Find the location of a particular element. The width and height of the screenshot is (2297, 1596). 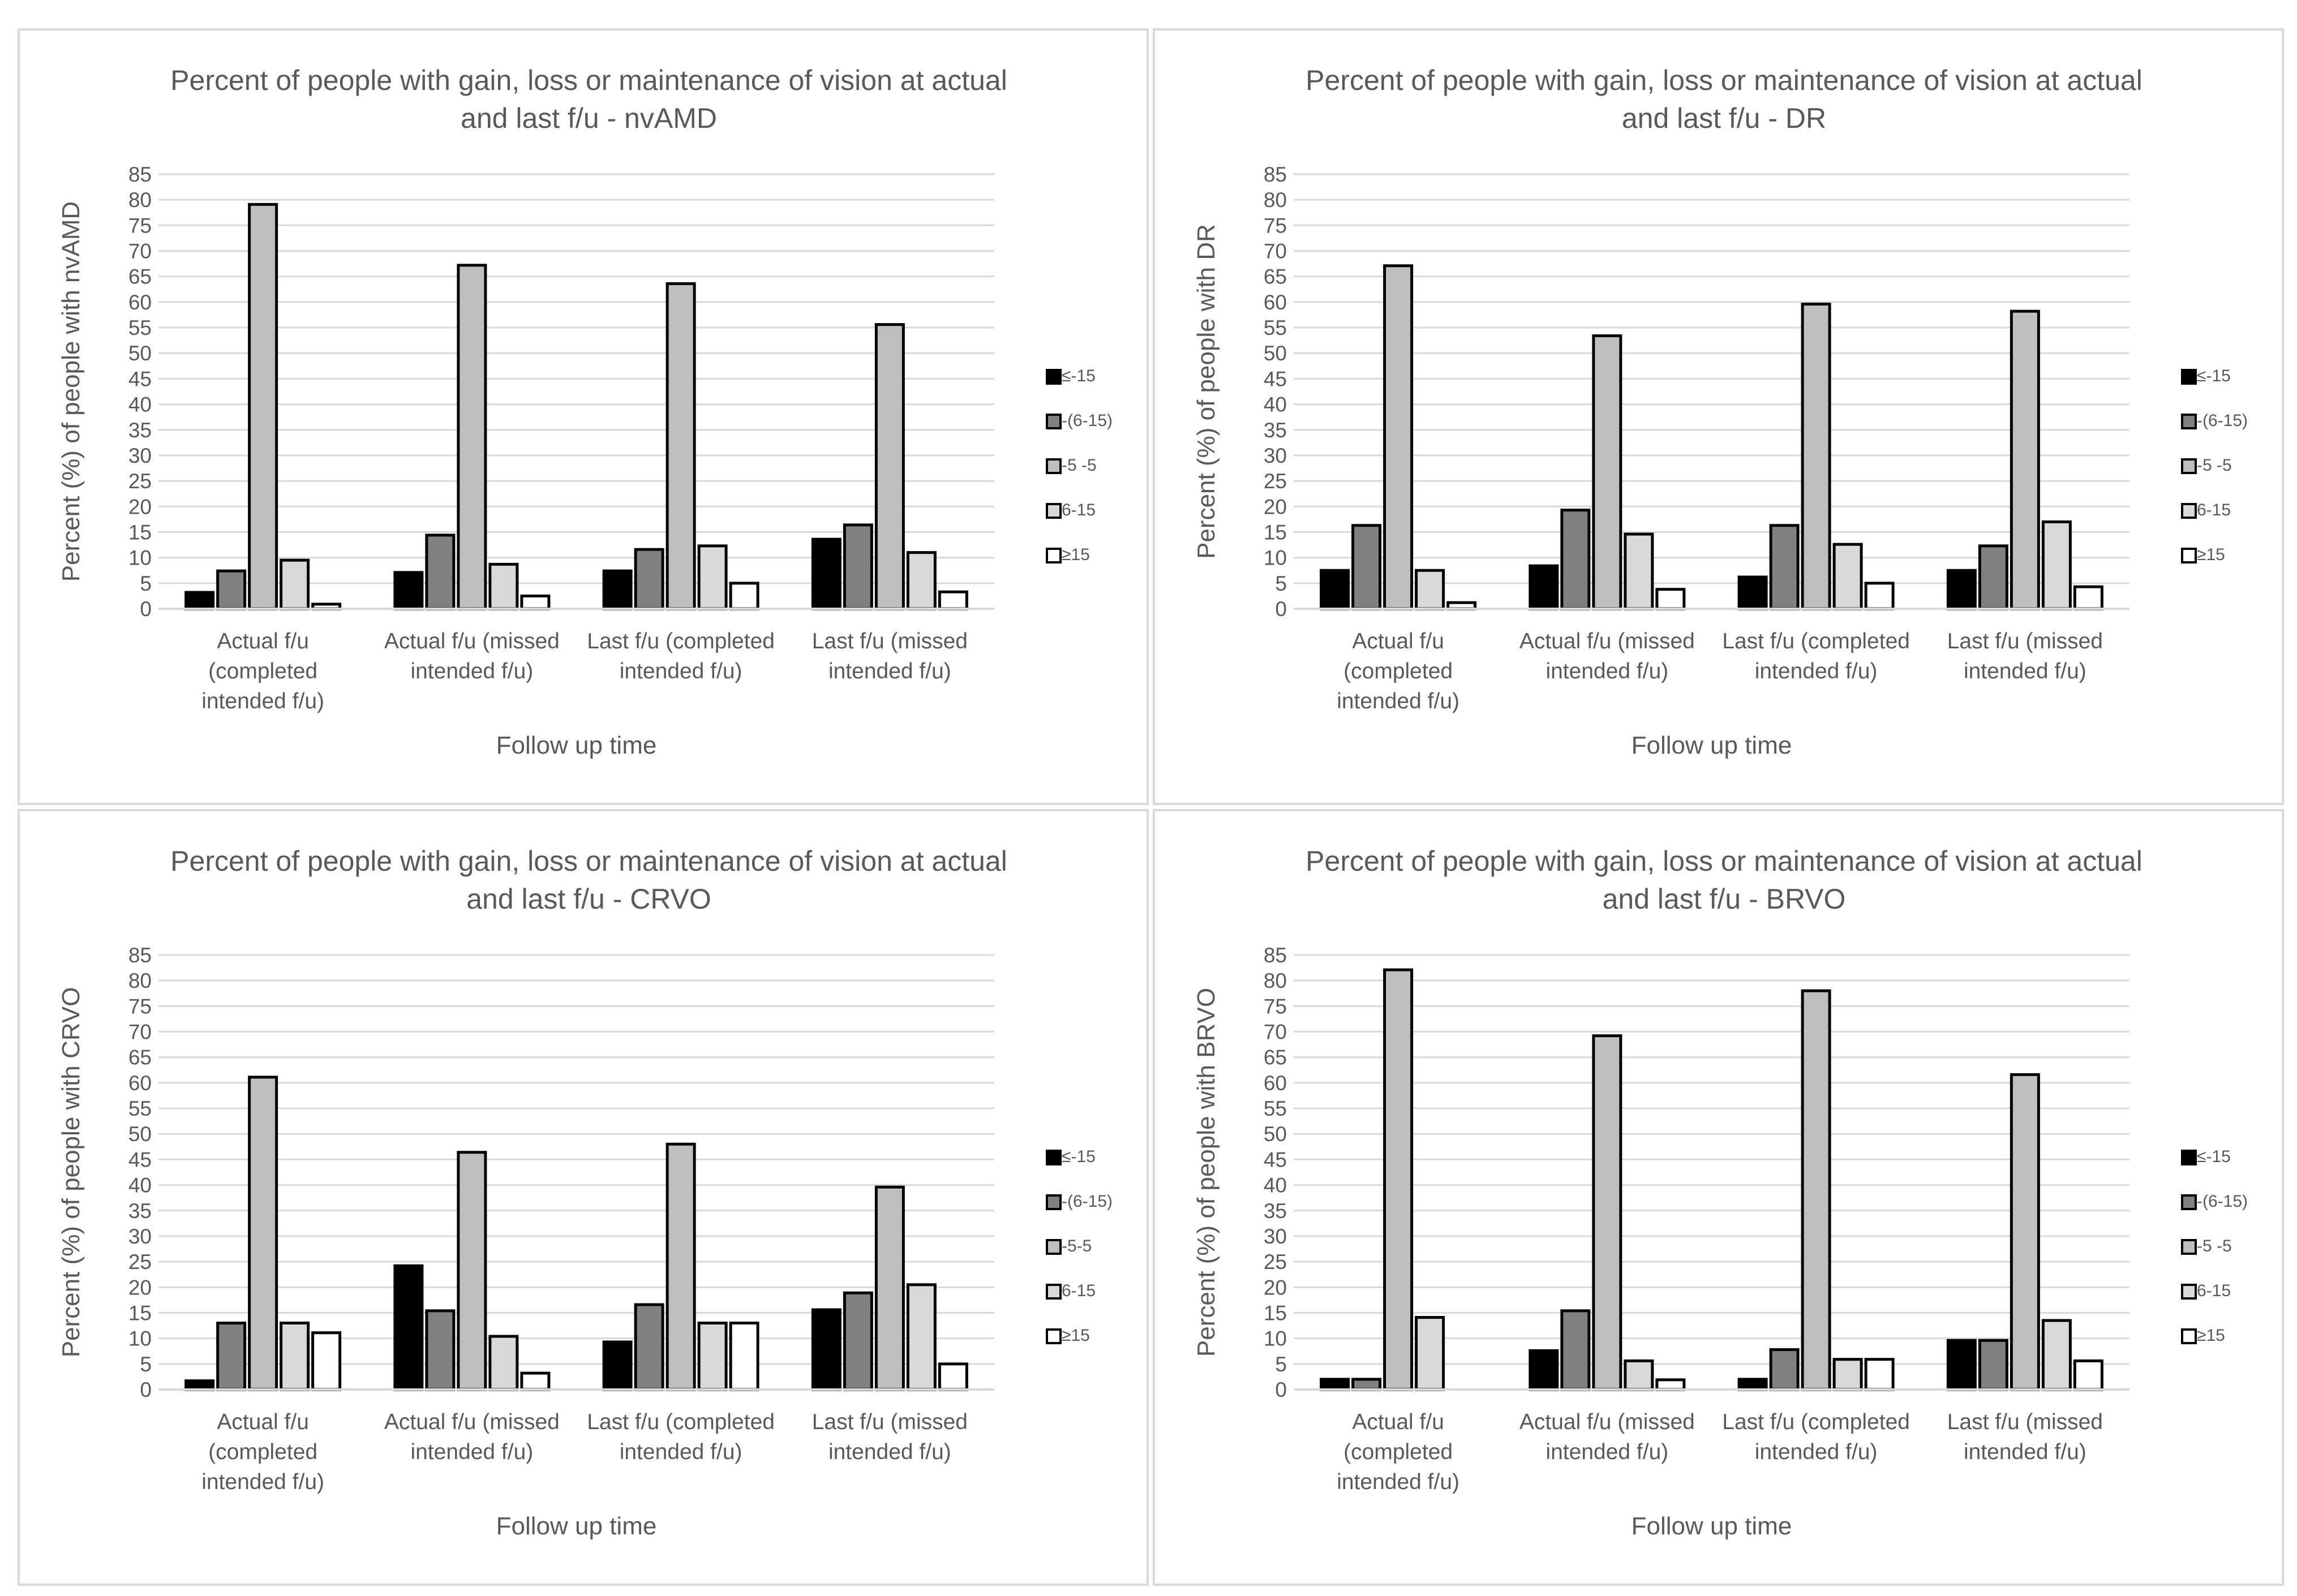

y-tick-label: 20 is located at coordinates (140, 1287).